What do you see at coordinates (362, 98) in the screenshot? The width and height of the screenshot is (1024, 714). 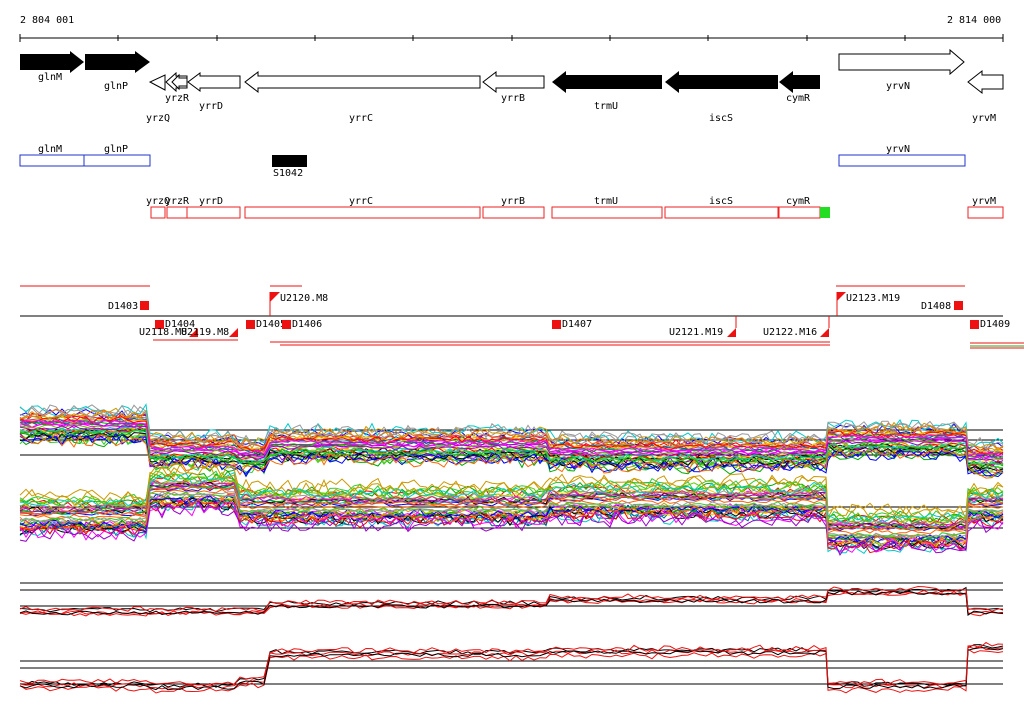 I see `gene-arrow: yrrC` at bounding box center [362, 98].